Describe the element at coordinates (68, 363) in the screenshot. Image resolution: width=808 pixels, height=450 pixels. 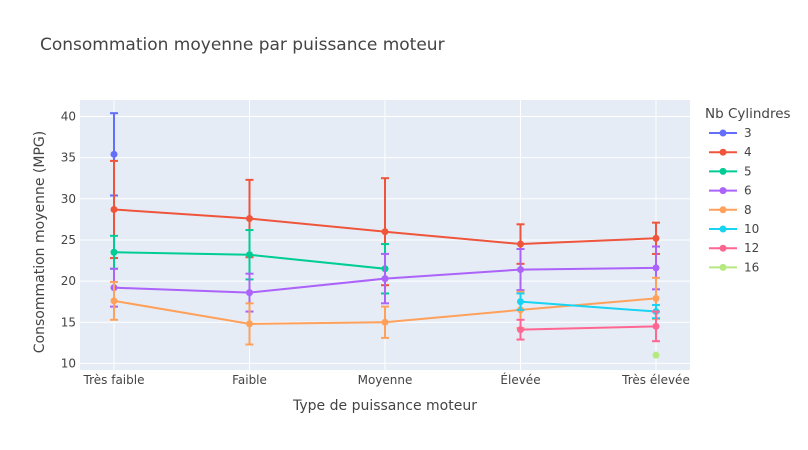
I see `y-tick-label: 10` at that location.